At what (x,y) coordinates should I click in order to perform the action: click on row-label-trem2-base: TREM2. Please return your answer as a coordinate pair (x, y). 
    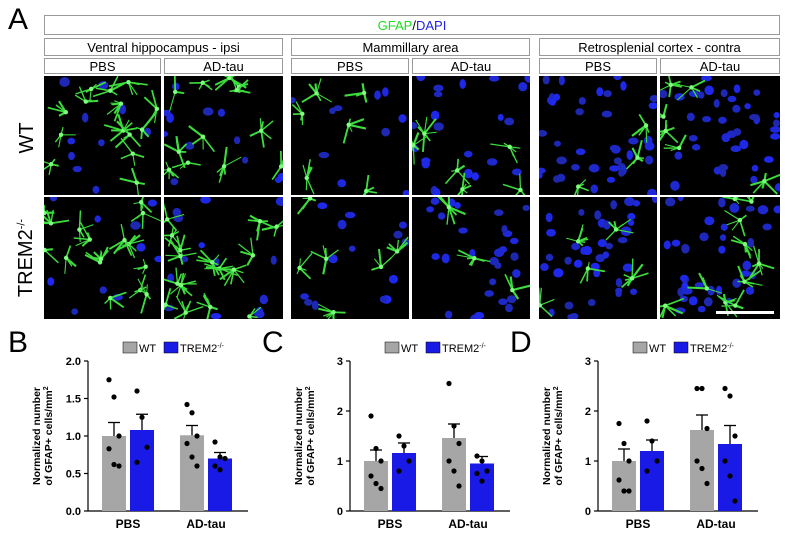
    Looking at the image, I should click on (26, 263).